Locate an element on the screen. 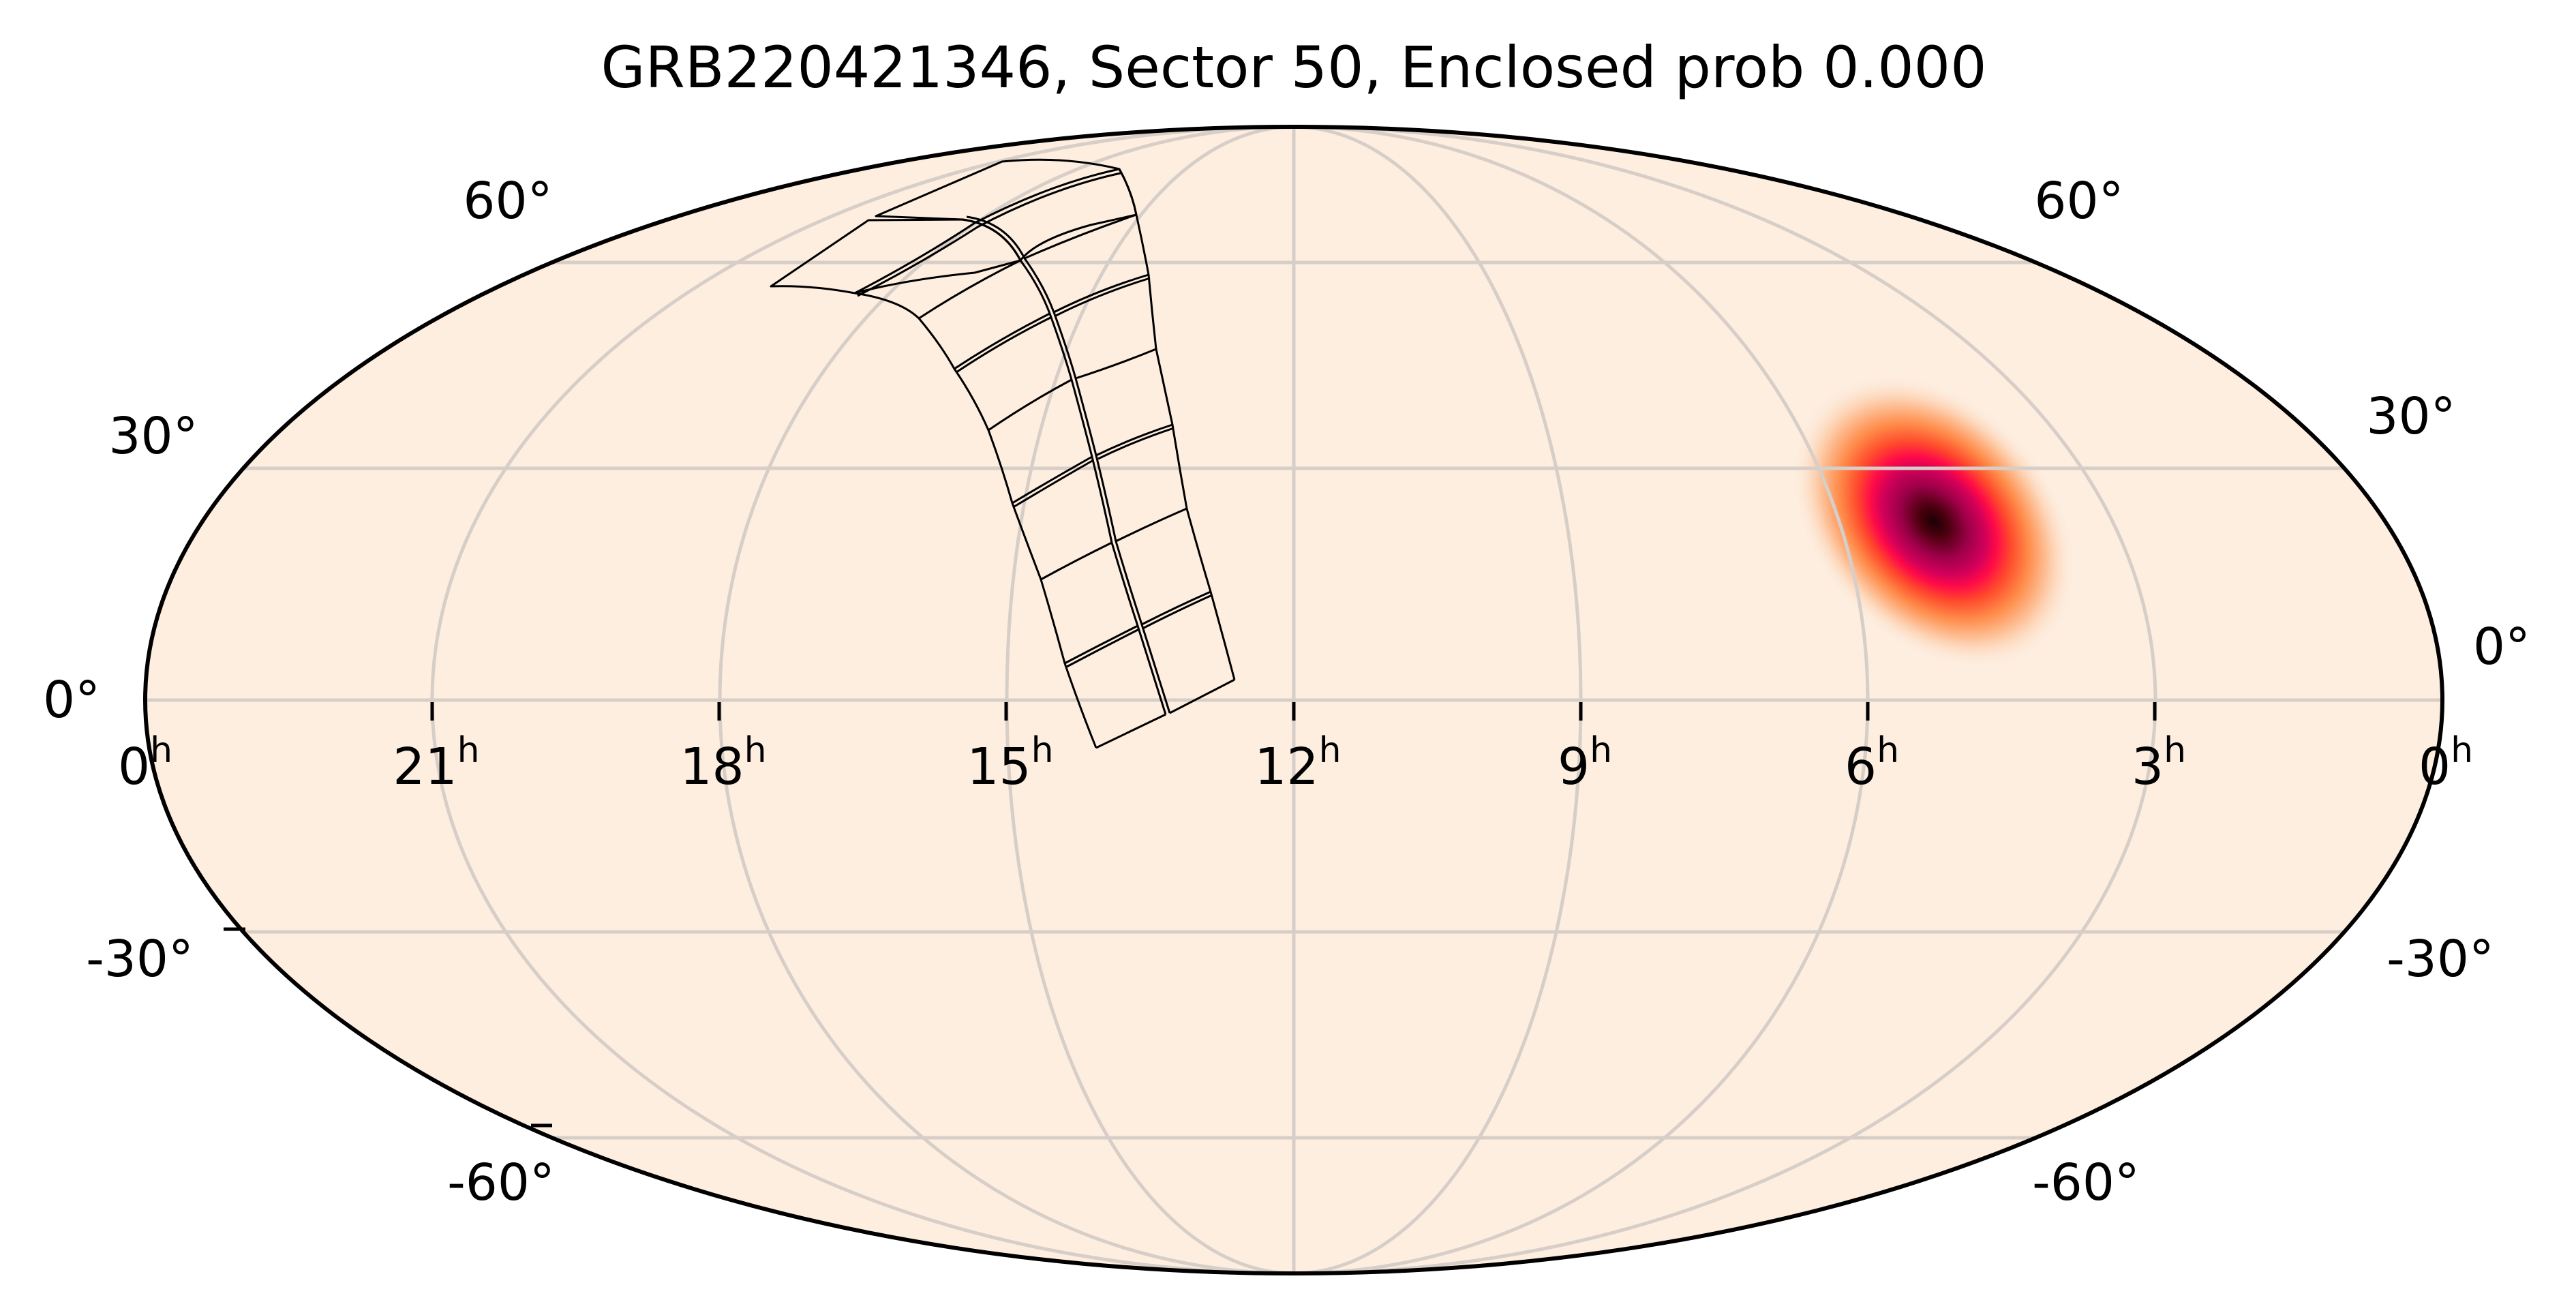 Image resolution: width=2576 pixels, height=1315 pixels. x-tick-labels: 0h 21h 18h 15h 12h 9h 6h 3h 0h is located at coordinates (1295, 763).